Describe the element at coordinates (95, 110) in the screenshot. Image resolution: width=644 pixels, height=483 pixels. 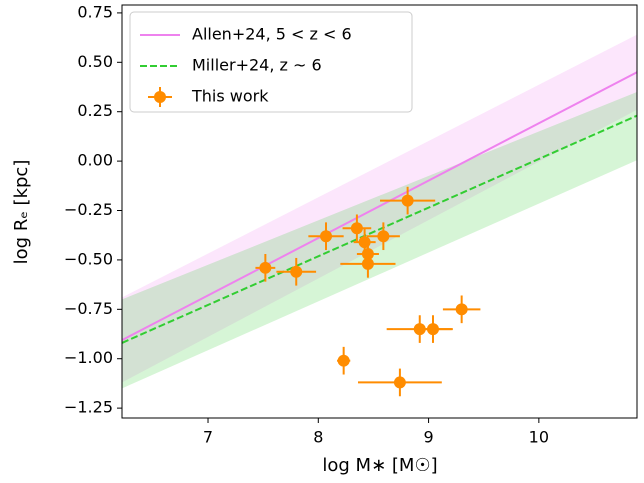
I see `y-tick-label: 0.25` at that location.